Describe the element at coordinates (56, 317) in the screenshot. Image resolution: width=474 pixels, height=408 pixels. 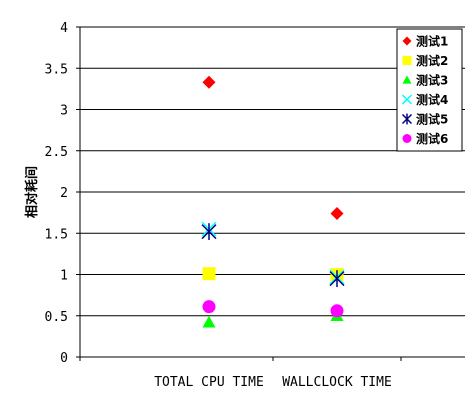
I see `y-tick-label: 0.5` at that location.